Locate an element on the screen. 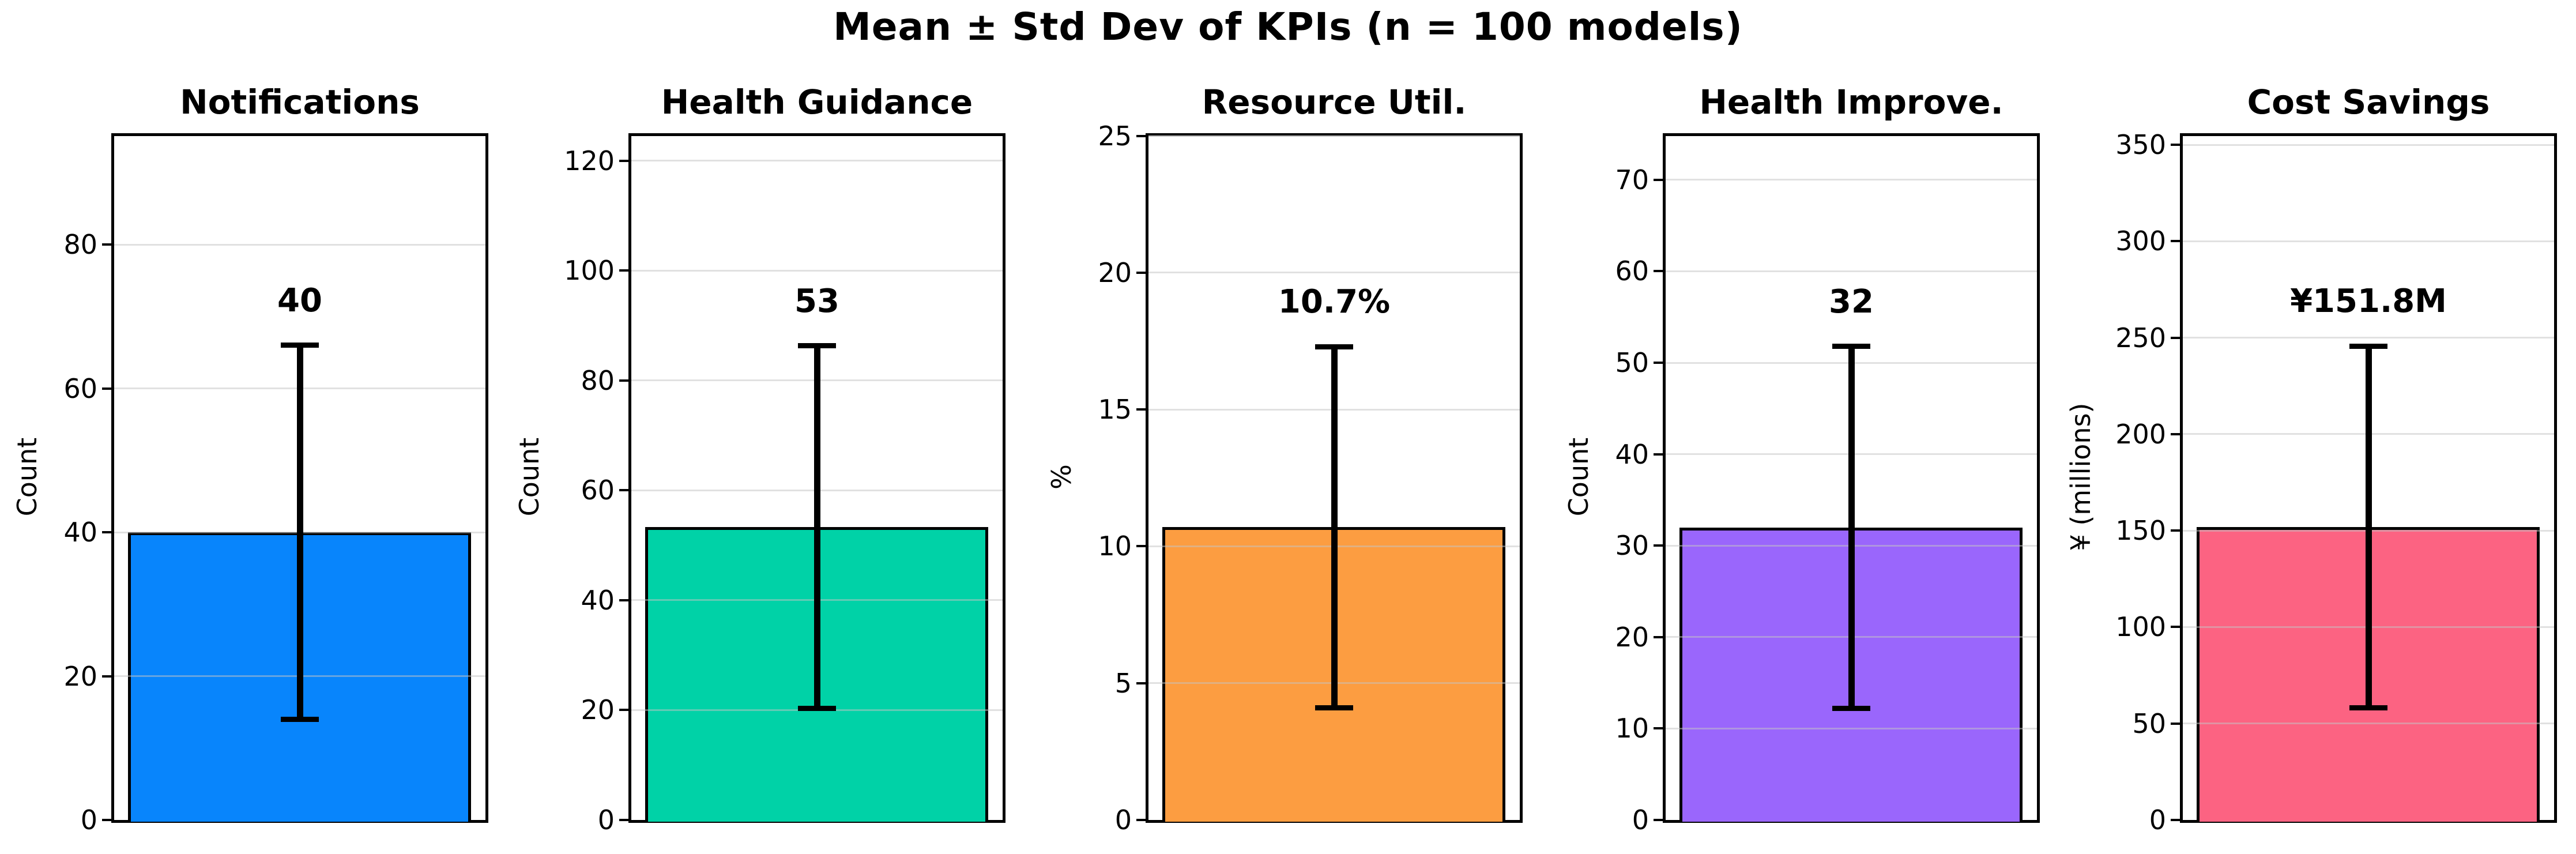 Image resolution: width=2576 pixels, height=854 pixels. tick-label: 30 is located at coordinates (1632, 546).